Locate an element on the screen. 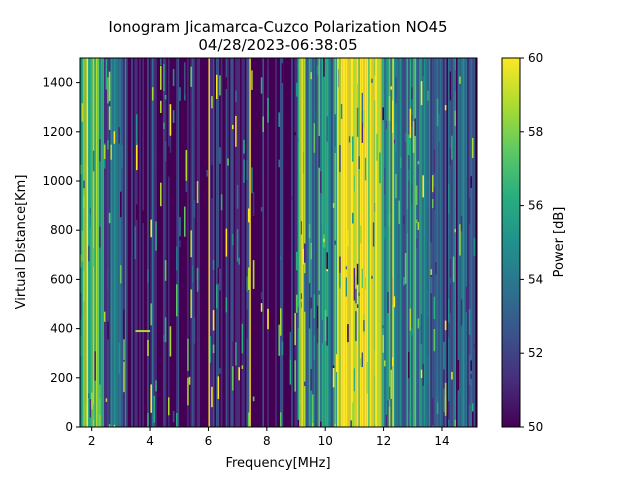 The height and width of the screenshot is (480, 640). y-tick-label: 1400 is located at coordinates (57, 83).